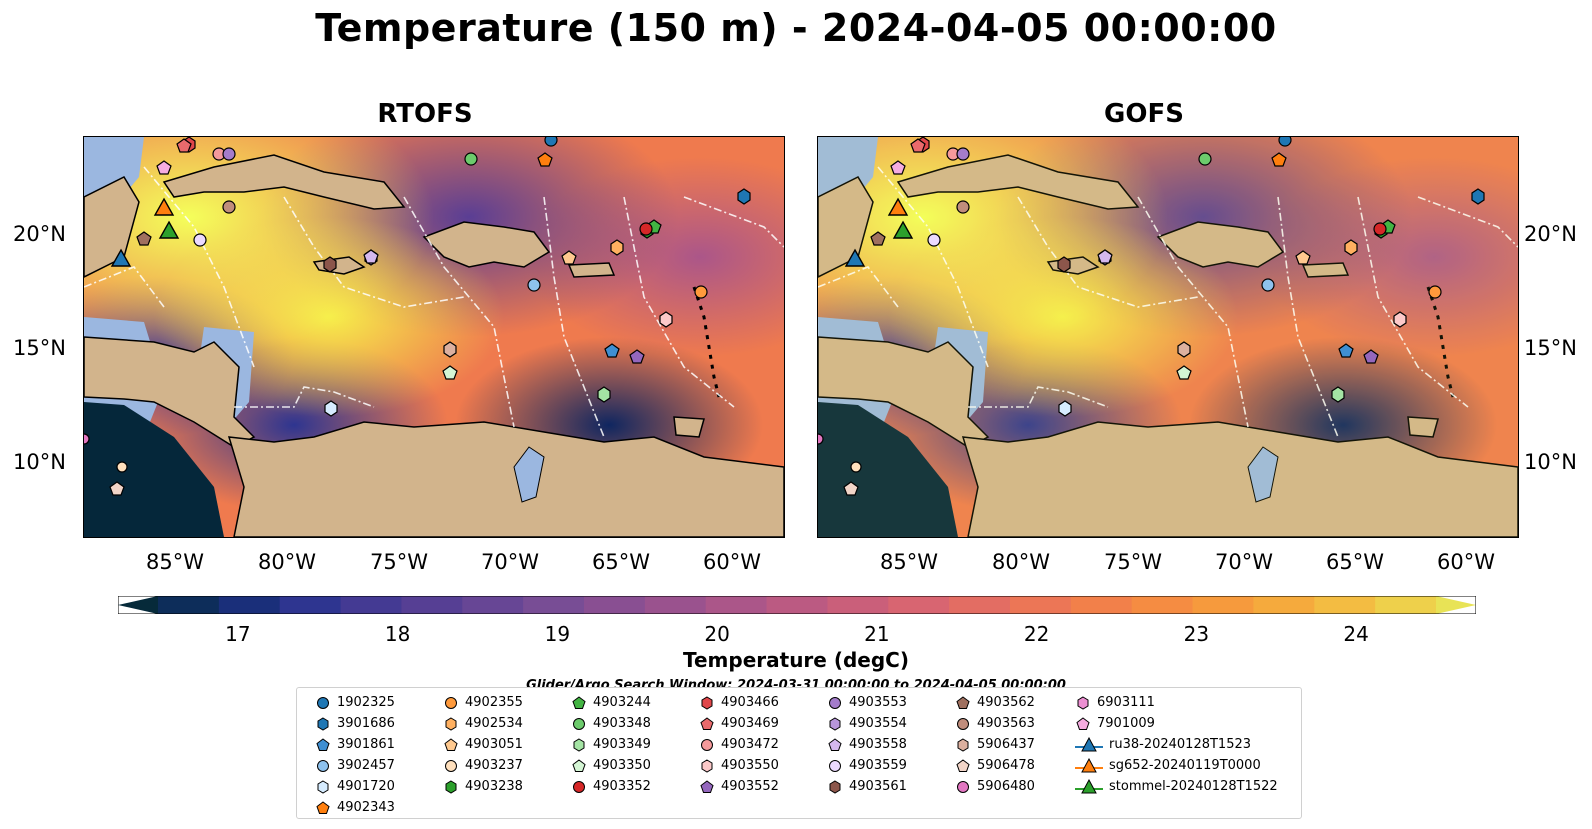  I want to click on legend-column: 4903466 4903469 4903472 4903550 4903552, so click(739, 744).